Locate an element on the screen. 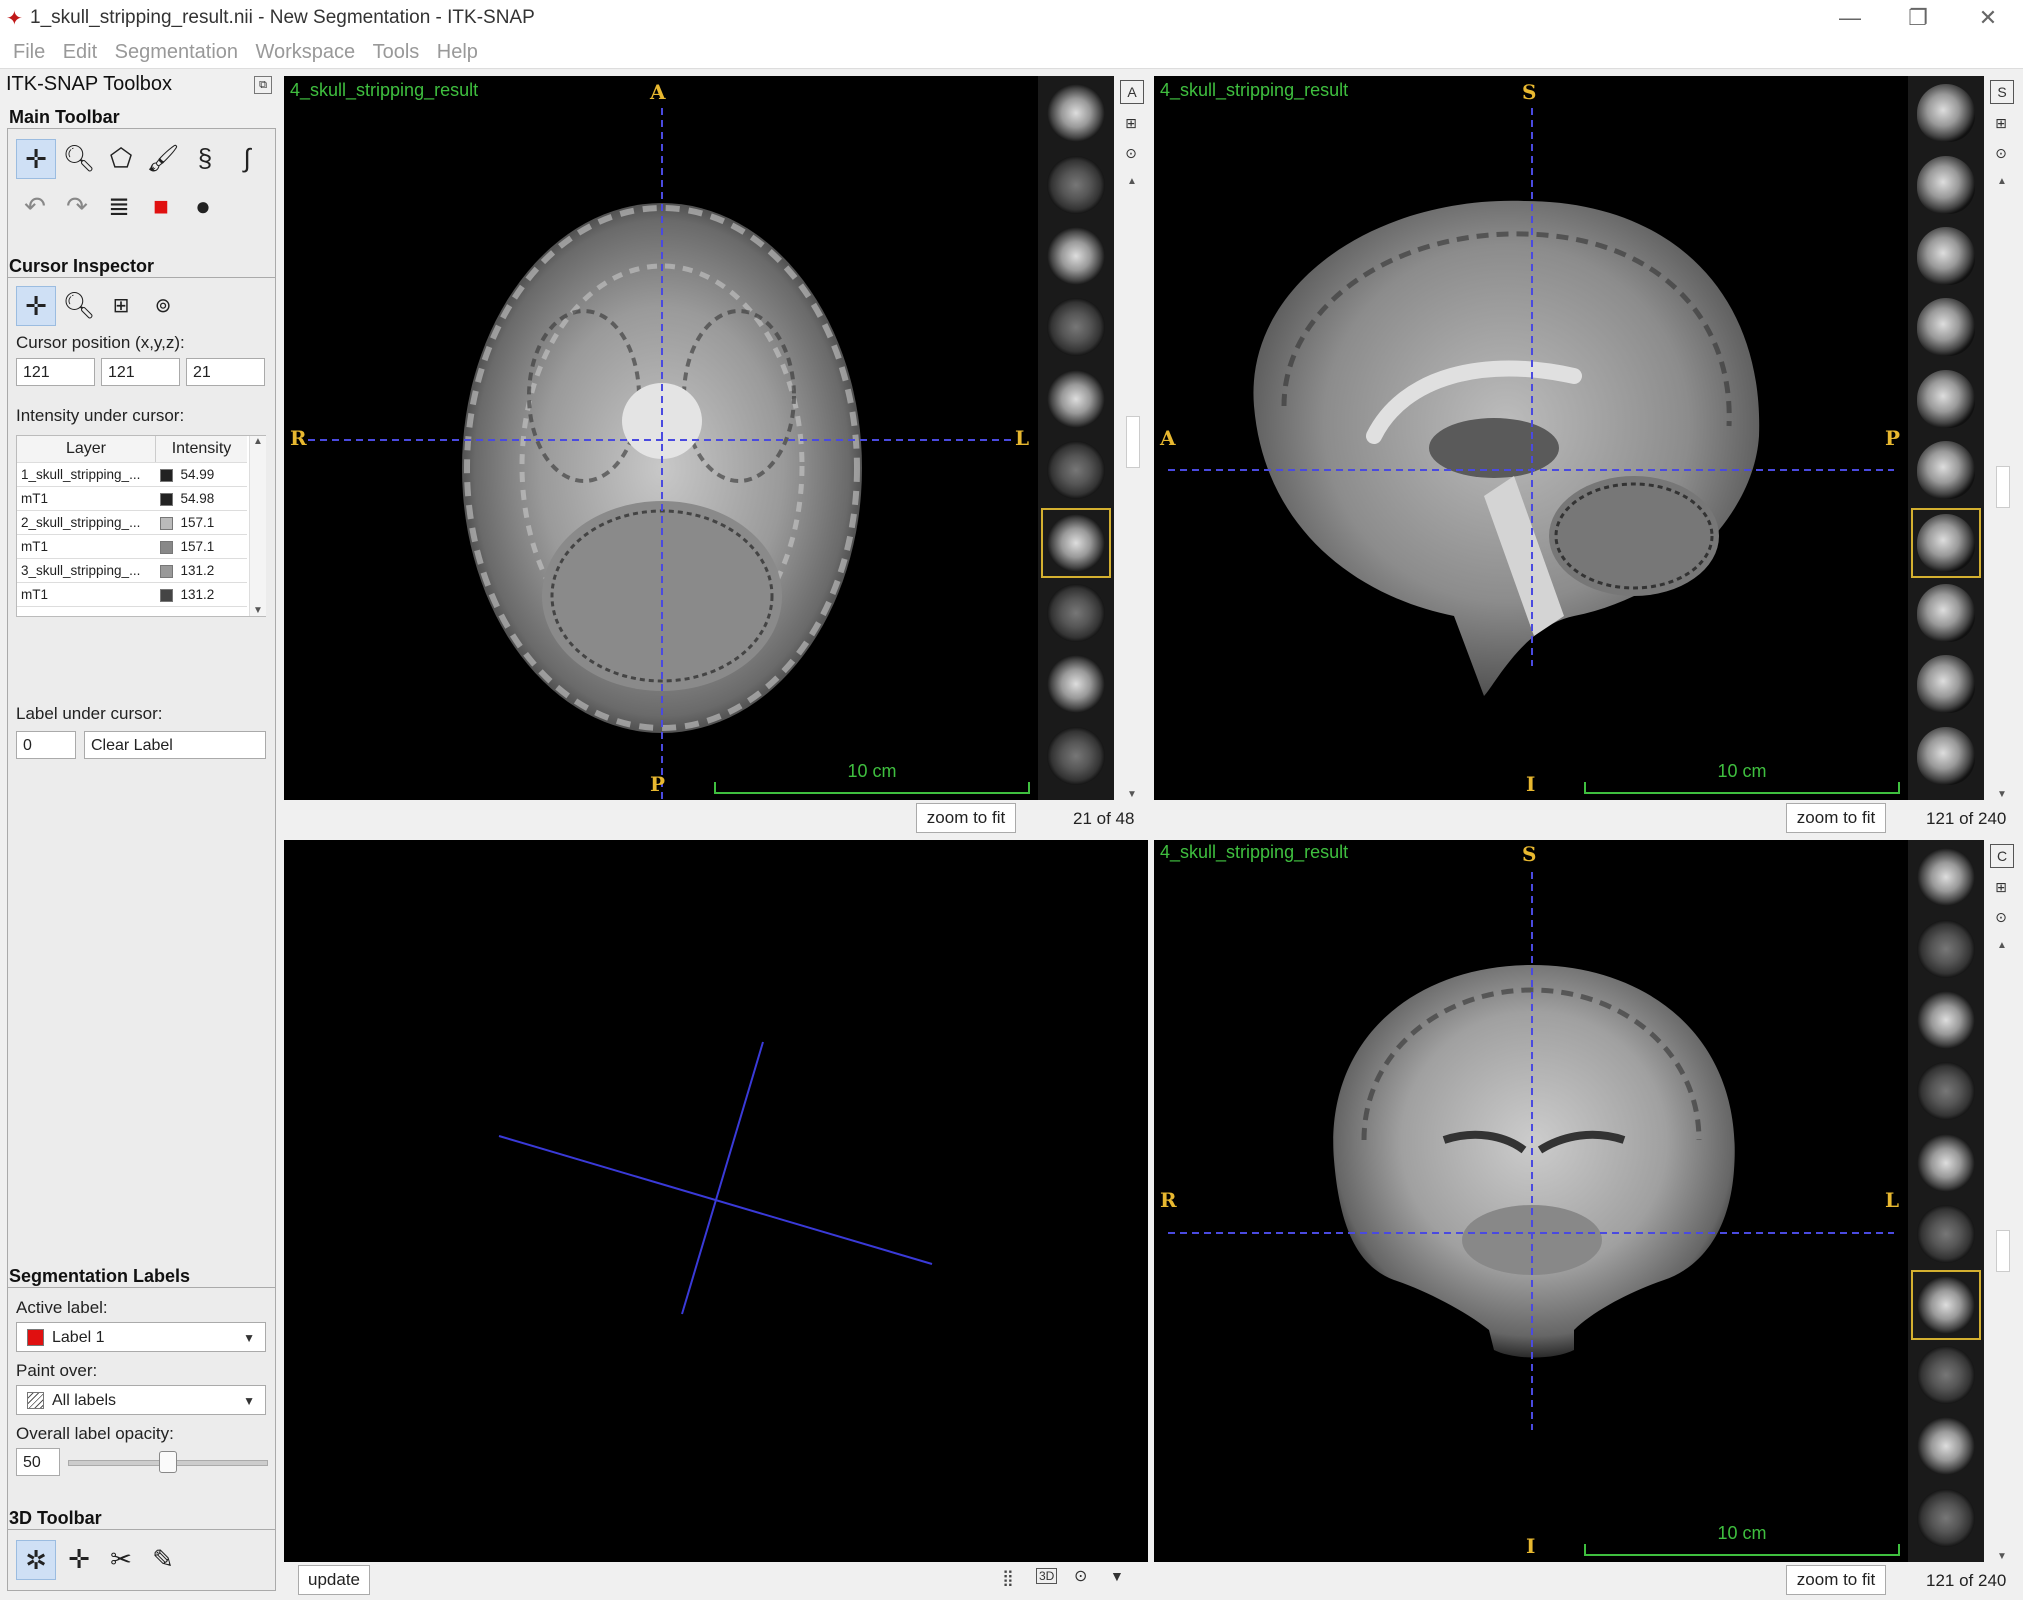  grid-small-icon: ⣿ is located at coordinates (1008, 1578).